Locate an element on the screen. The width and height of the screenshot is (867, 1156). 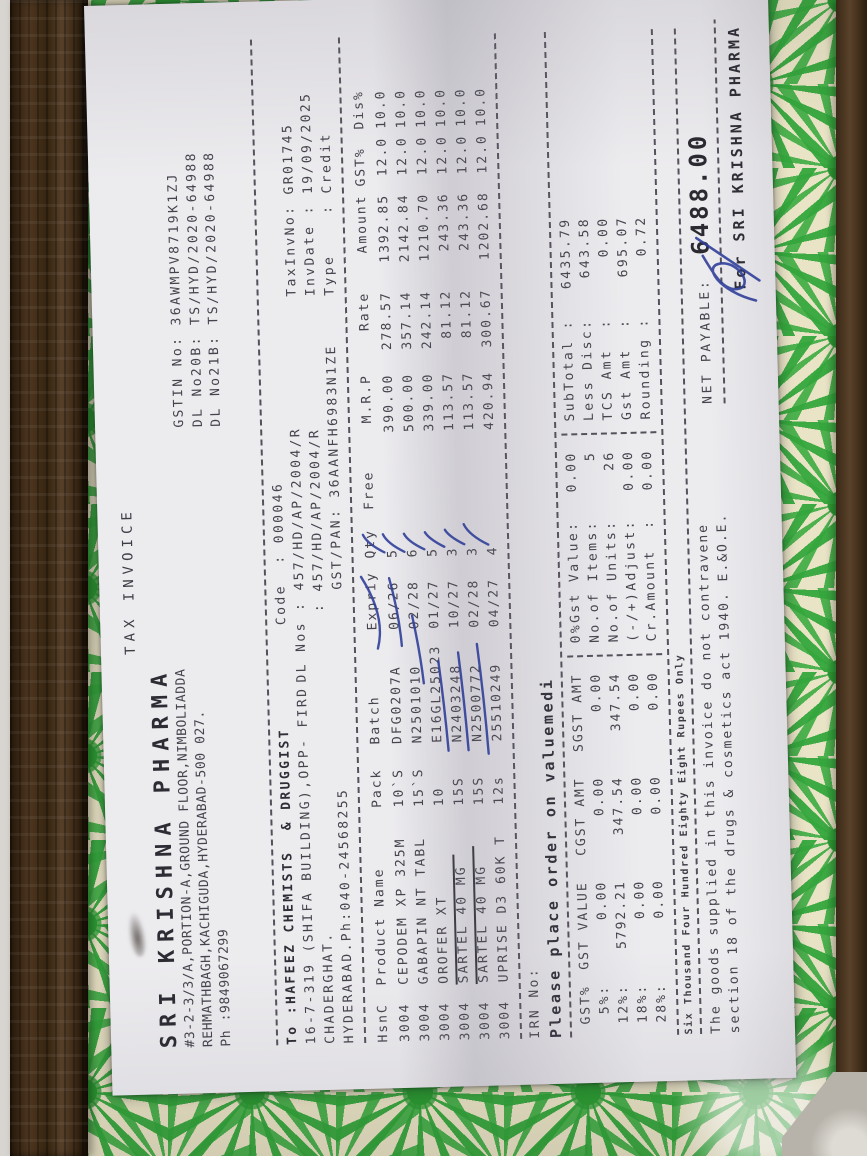
total-value: 6435.79 is located at coordinates (566, 253).